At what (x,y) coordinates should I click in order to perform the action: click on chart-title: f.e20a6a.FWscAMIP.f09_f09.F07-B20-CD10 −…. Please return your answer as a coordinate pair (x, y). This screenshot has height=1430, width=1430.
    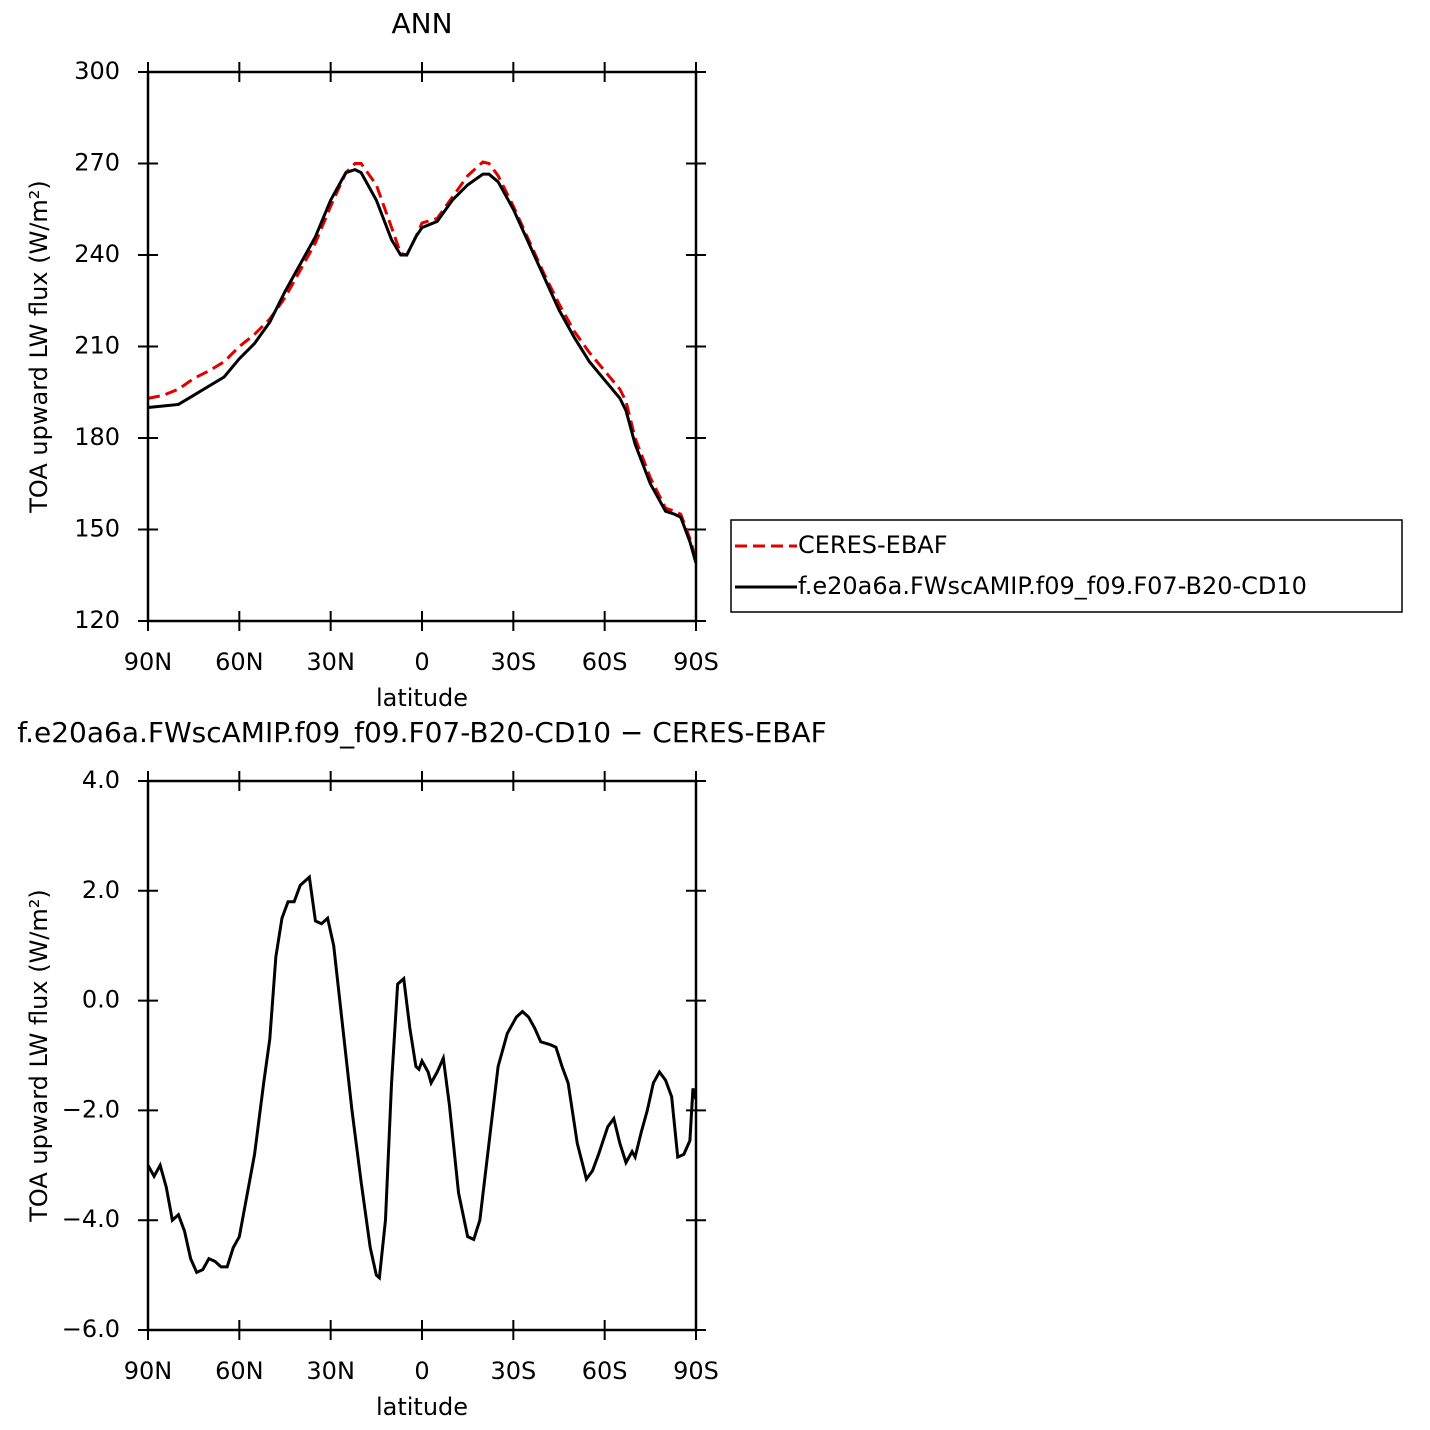
    Looking at the image, I should click on (421, 732).